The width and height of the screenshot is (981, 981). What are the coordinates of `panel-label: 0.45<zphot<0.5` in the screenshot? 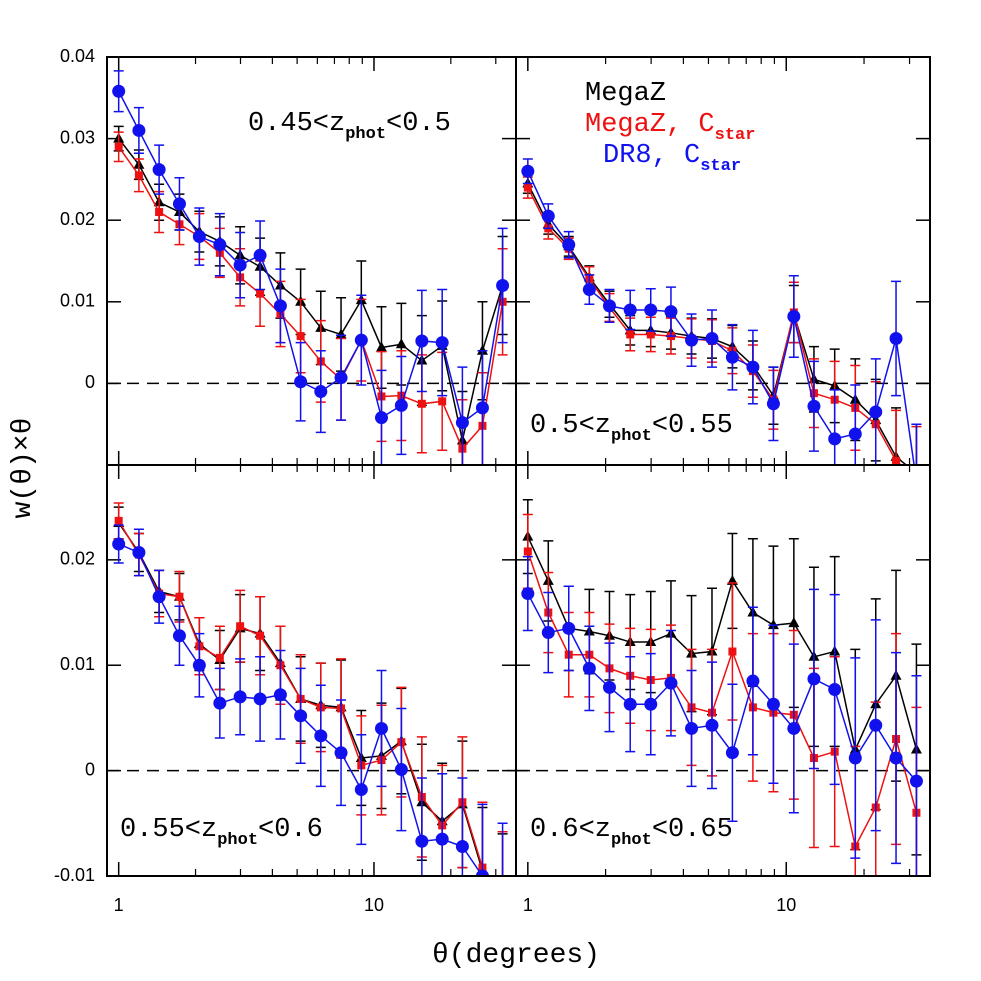 It's located at (349, 126).